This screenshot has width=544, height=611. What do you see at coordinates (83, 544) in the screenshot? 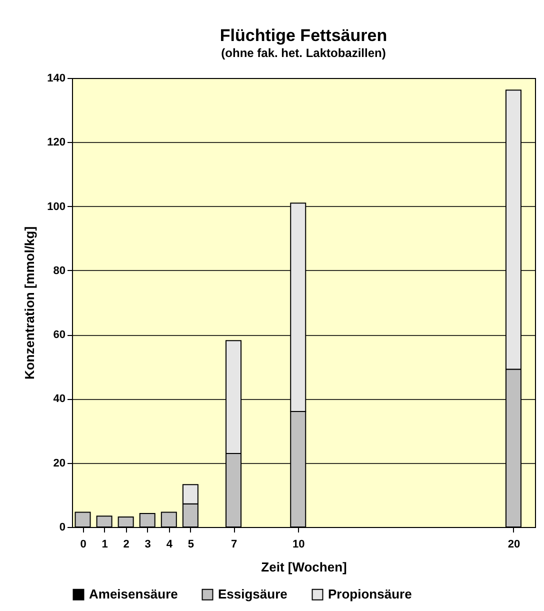
I see `x-tick-label: 0` at bounding box center [83, 544].